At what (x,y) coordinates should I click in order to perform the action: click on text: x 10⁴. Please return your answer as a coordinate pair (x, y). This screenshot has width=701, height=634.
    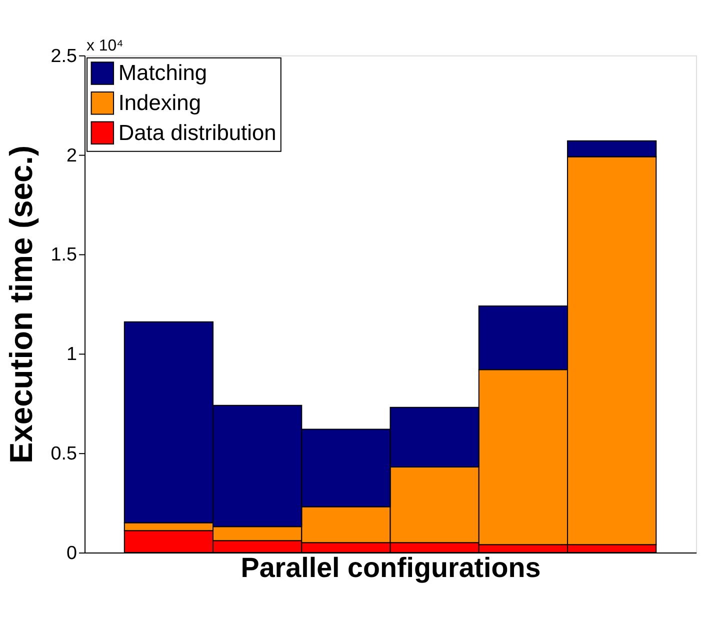
    Looking at the image, I should click on (105, 45).